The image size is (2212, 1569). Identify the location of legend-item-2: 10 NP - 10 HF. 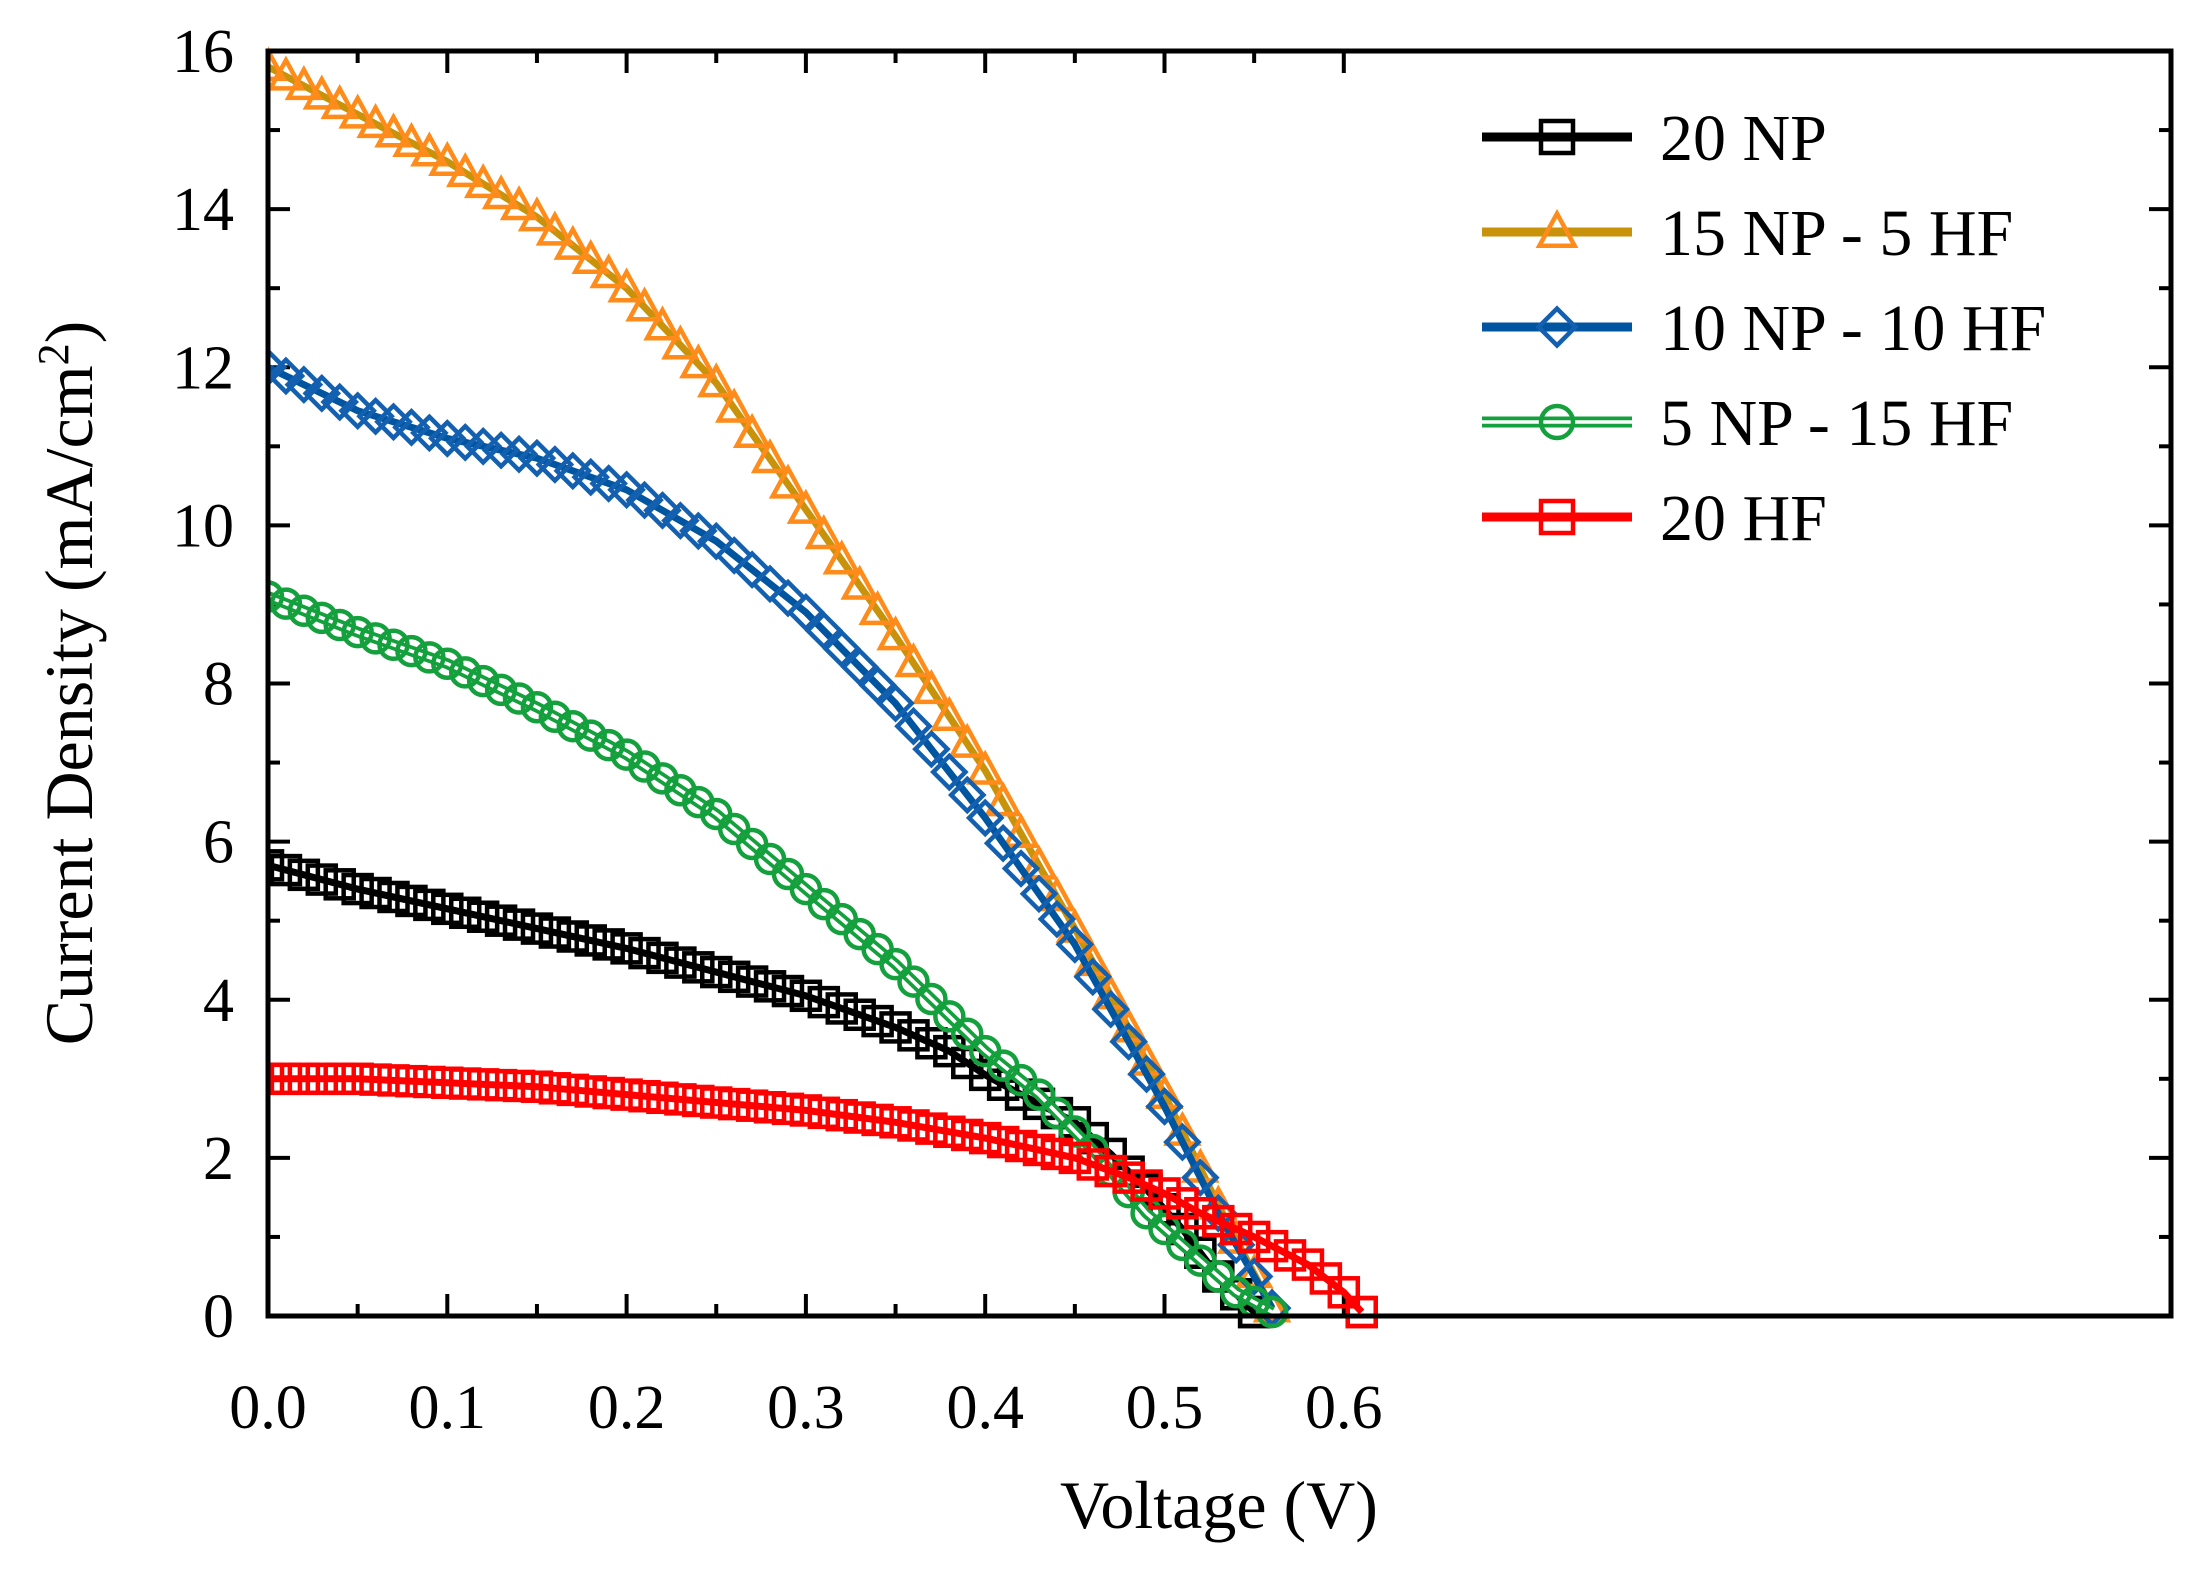
(1764, 328).